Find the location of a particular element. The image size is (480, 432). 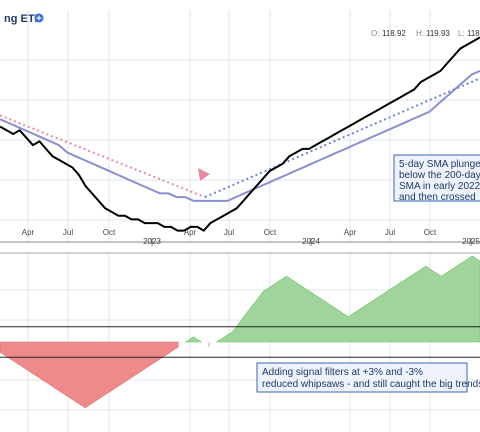

ohlc-high-key: H: is located at coordinates (420, 33).